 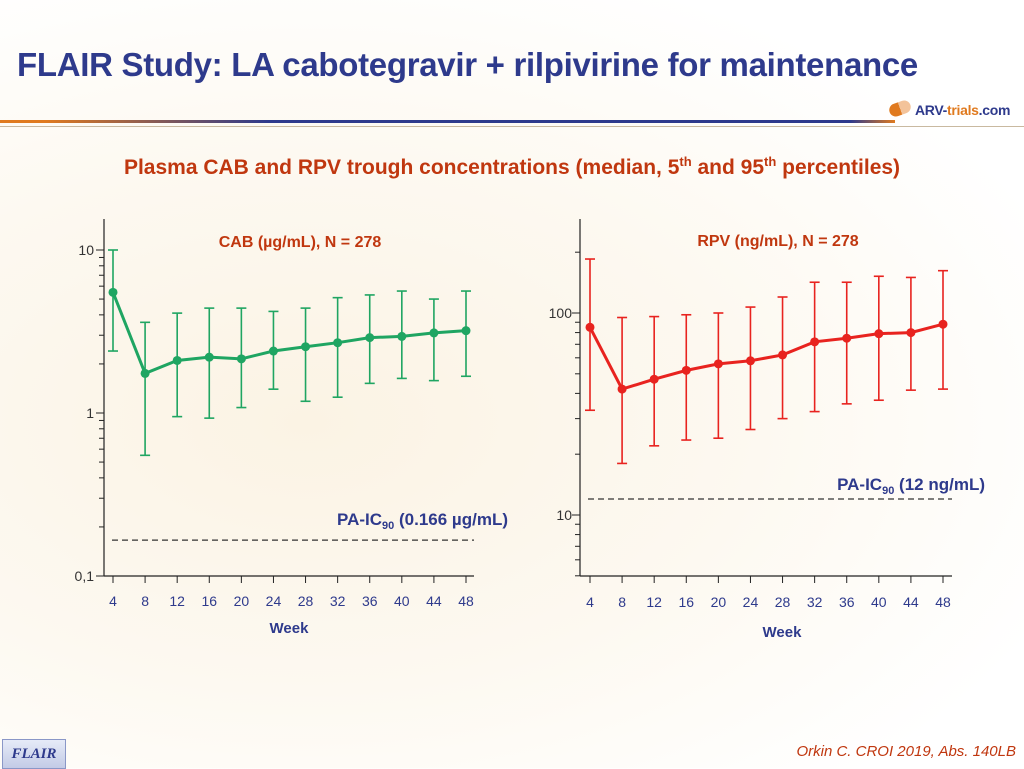 I want to click on title-rule-thin, so click(x=512, y=126).